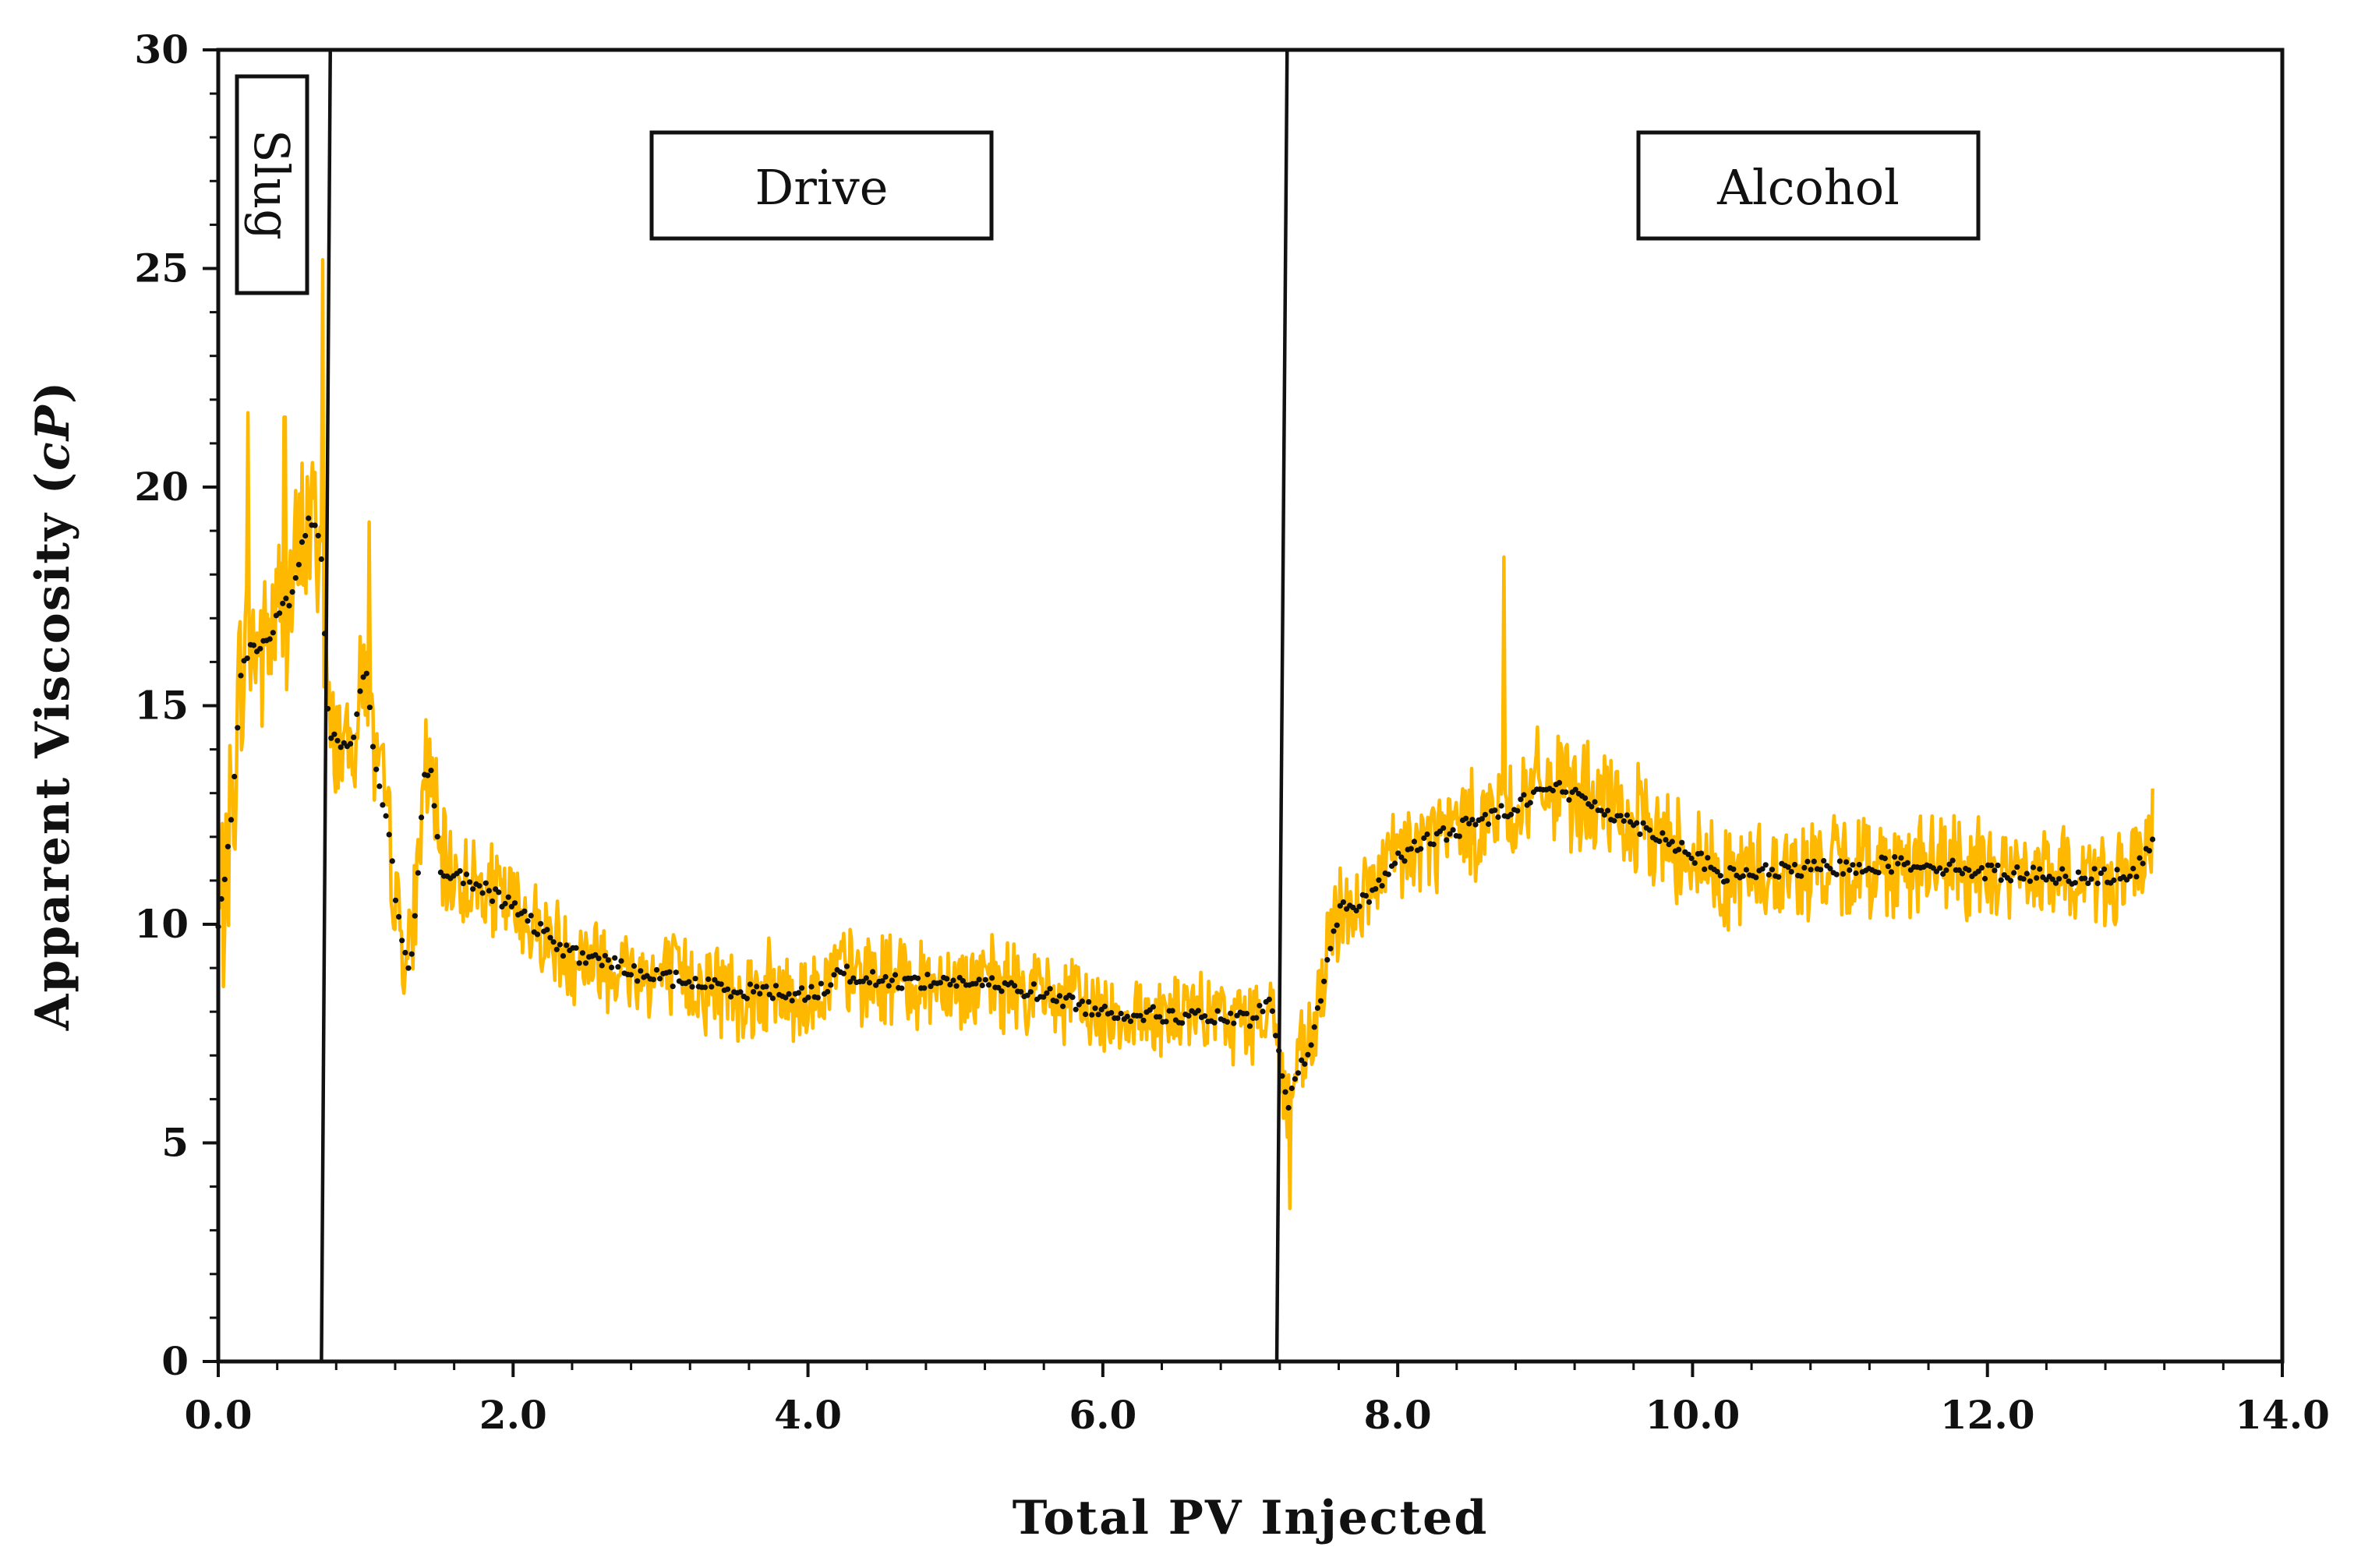  Describe the element at coordinates (1808, 185) in the screenshot. I see `alcohol-label-box` at that location.